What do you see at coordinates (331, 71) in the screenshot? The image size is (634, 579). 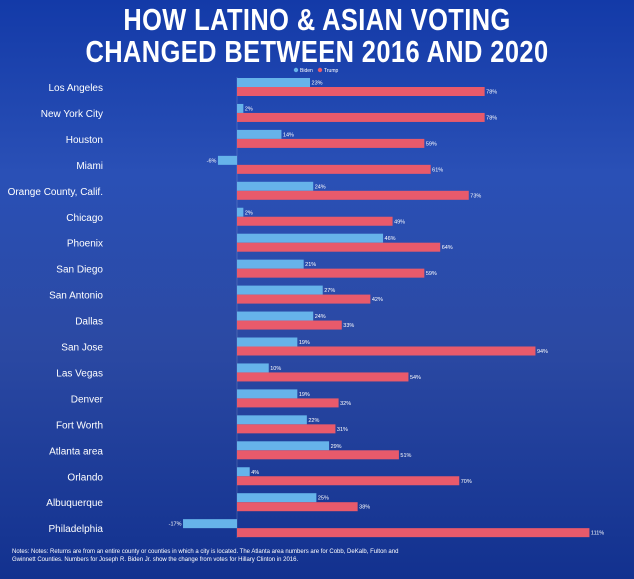 I see `legend-label-trump: Trump` at bounding box center [331, 71].